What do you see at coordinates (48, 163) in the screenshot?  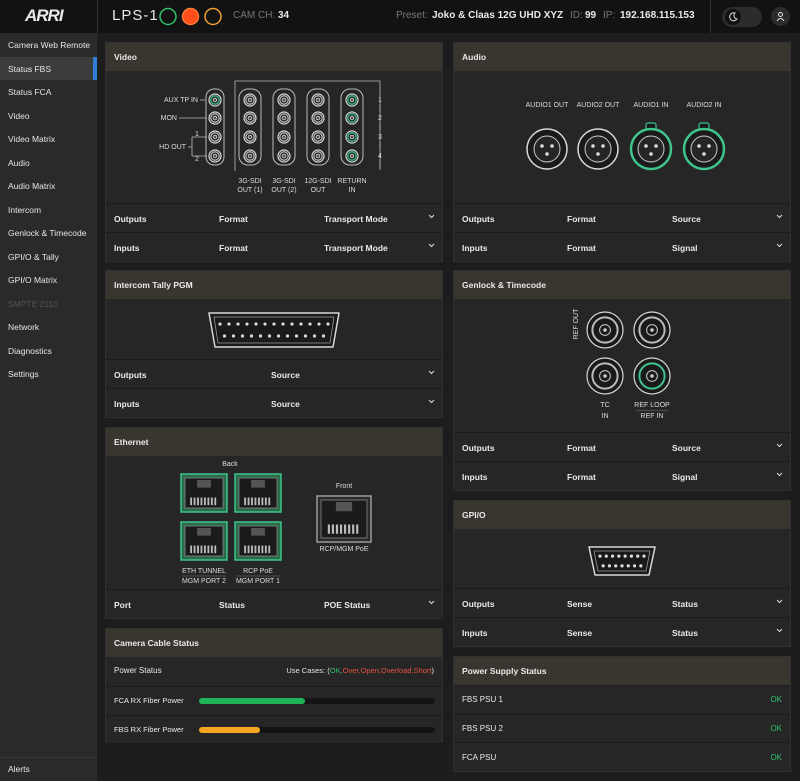 I see `nav-item: Audio` at bounding box center [48, 163].